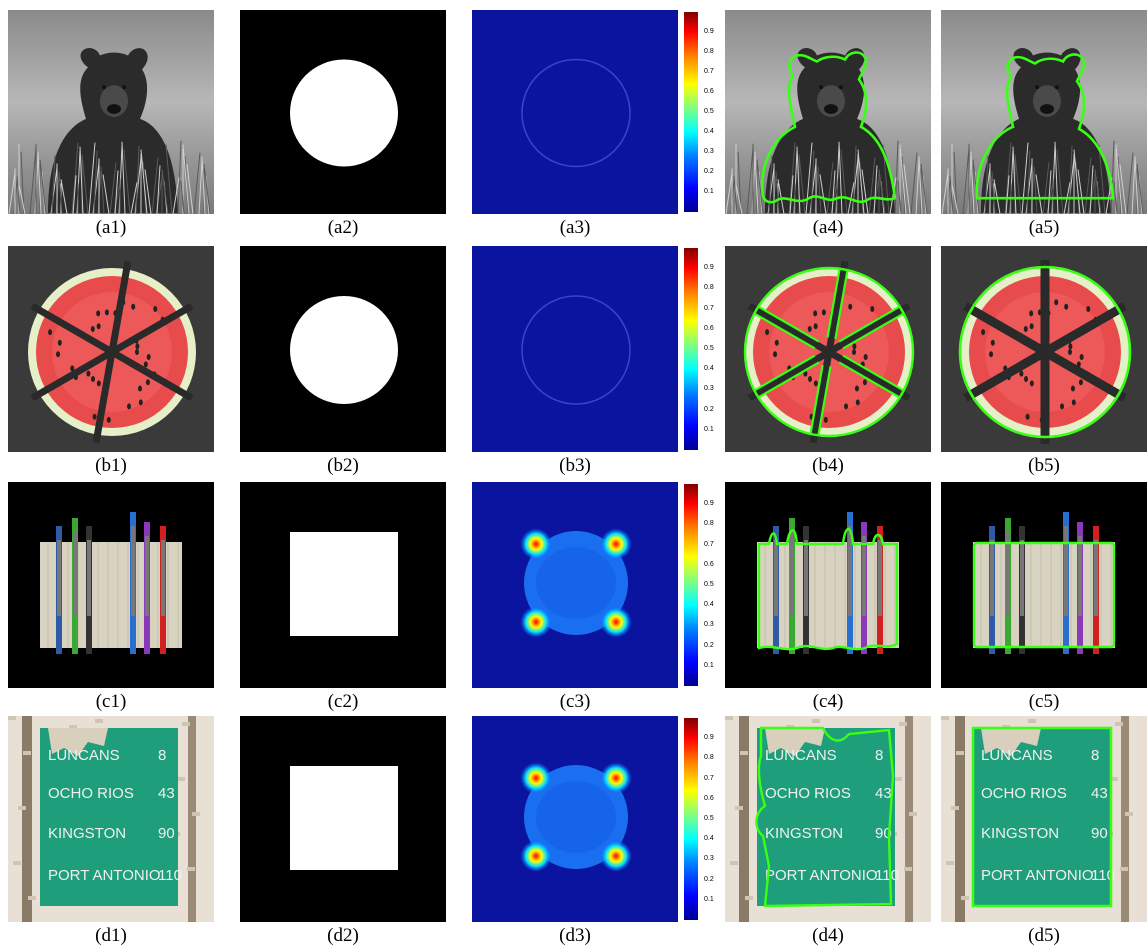 The height and width of the screenshot is (950, 1147). What do you see at coordinates (1044, 701) in the screenshot?
I see `panel-caption: (c5)` at bounding box center [1044, 701].